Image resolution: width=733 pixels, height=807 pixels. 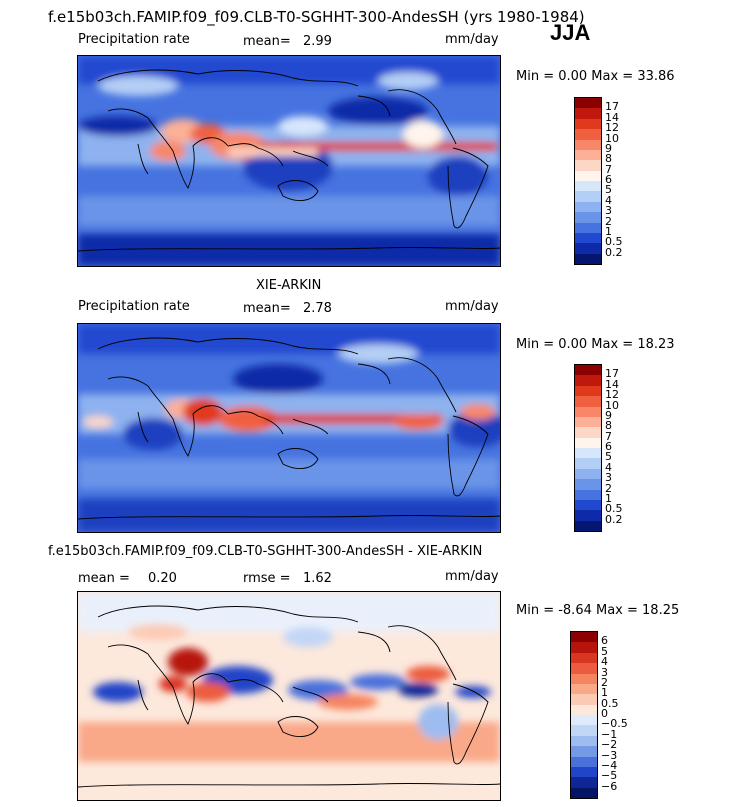 I want to click on panel2-coastlines, so click(x=289, y=428).